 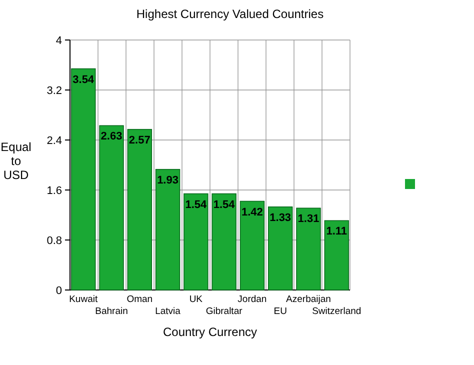 I want to click on data-label: 3.54, so click(x=83, y=80).